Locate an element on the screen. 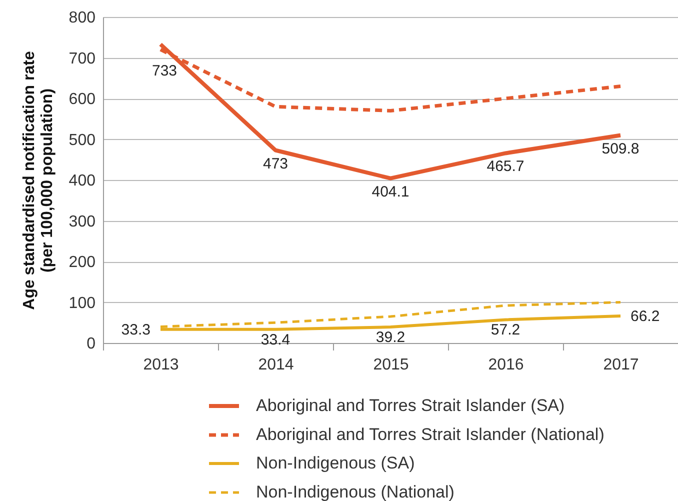 This screenshot has width=678, height=501. y-axis-title: Age standardised notification rate (per 100,000 population) is located at coordinates (38, 180).